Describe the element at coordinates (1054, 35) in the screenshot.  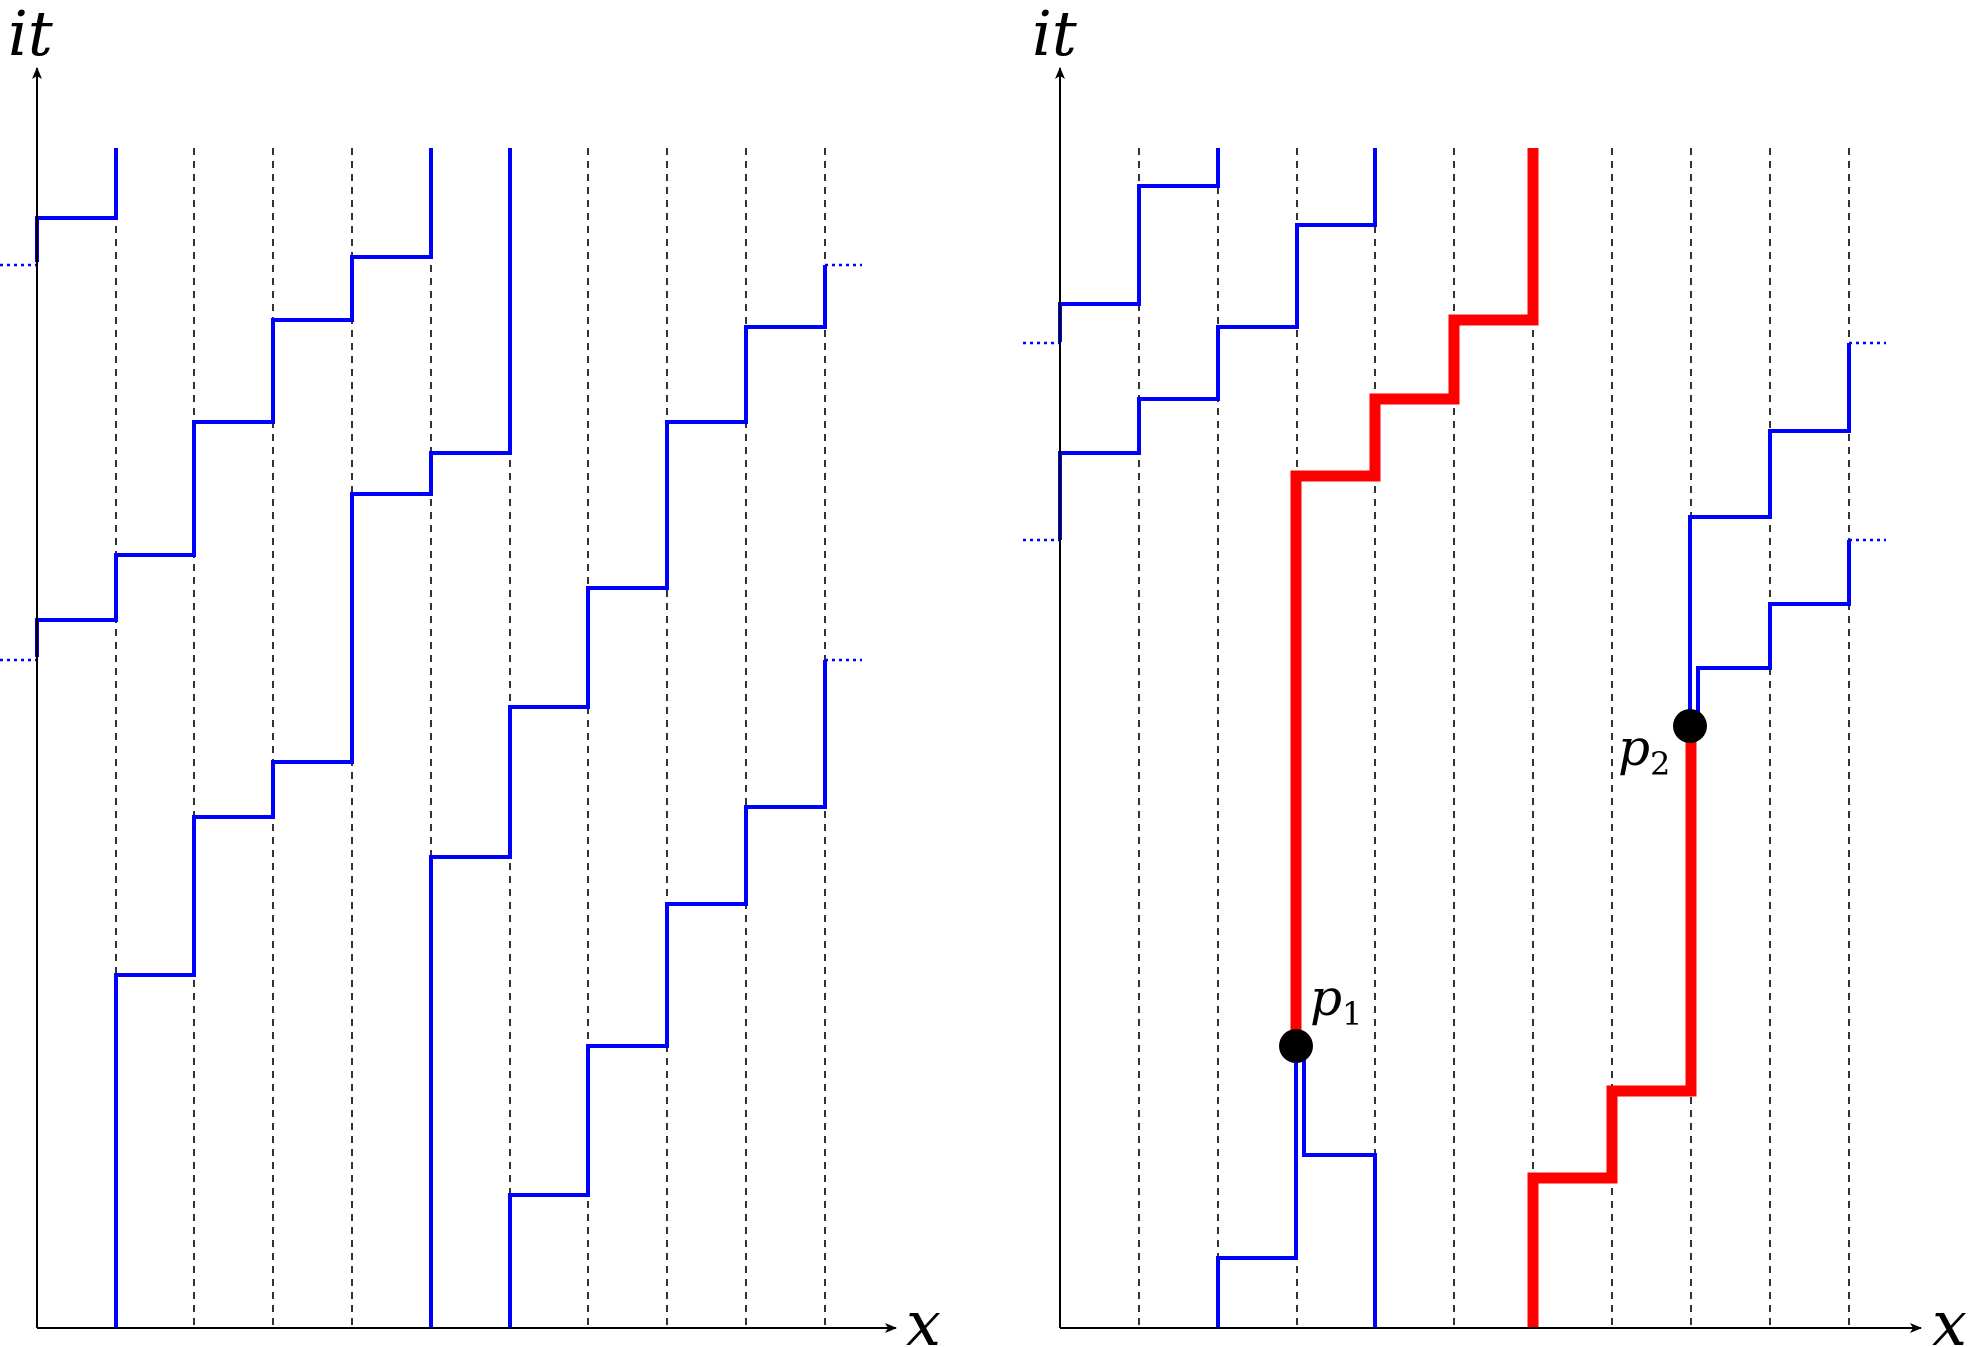
I see `right-y-axis-label: it` at that location.